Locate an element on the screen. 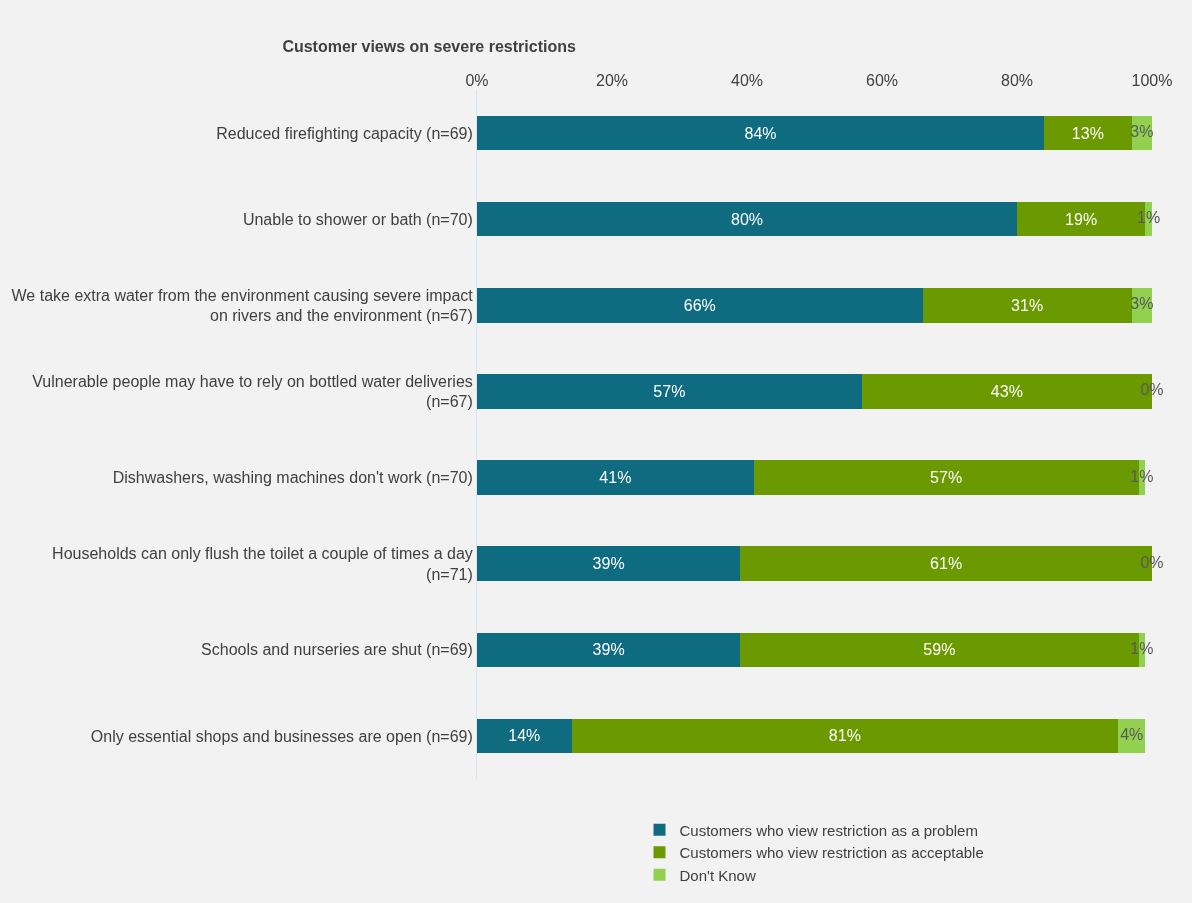 Image resolution: width=1192 pixels, height=903 pixels. legend-label: Customers who view restriction as acceptable is located at coordinates (831, 853).